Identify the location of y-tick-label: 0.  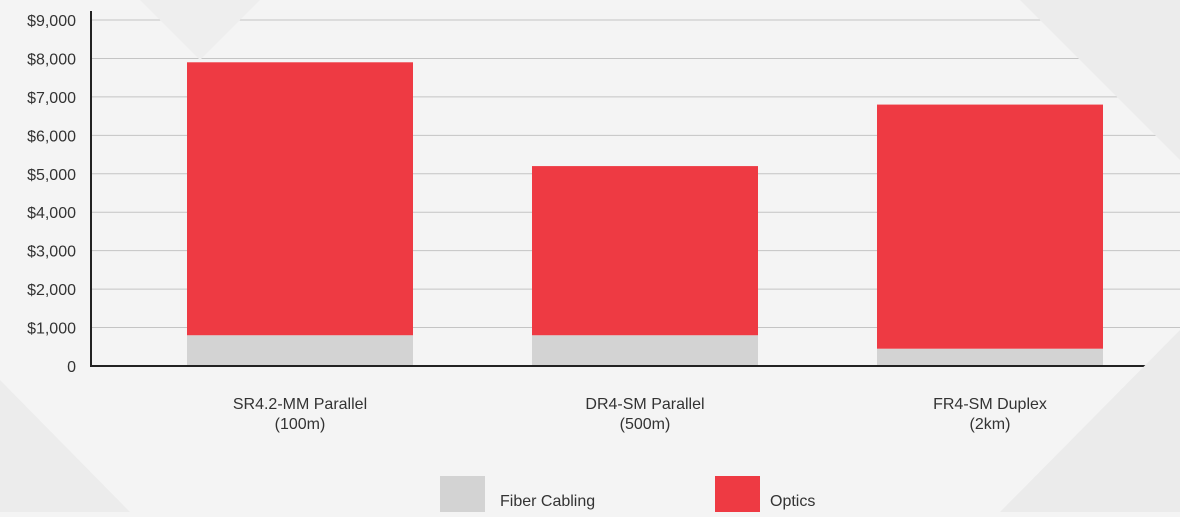
(71, 367).